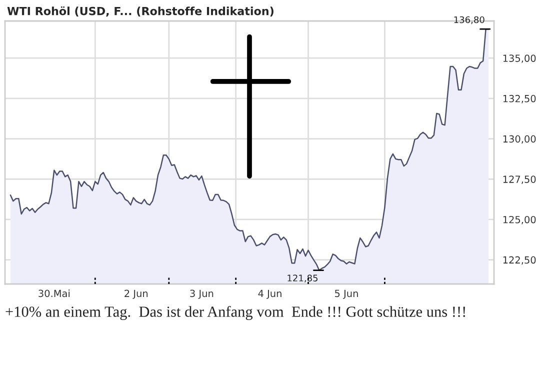  What do you see at coordinates (136, 294) in the screenshot?
I see `x-tick-label: 2 Jun` at bounding box center [136, 294].